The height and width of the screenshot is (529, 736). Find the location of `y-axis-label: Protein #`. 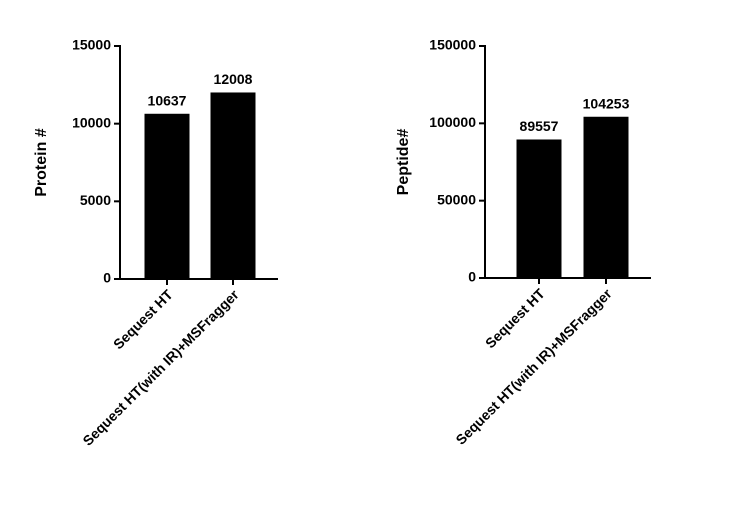

y-axis-label: Protein # is located at coordinates (41, 162).